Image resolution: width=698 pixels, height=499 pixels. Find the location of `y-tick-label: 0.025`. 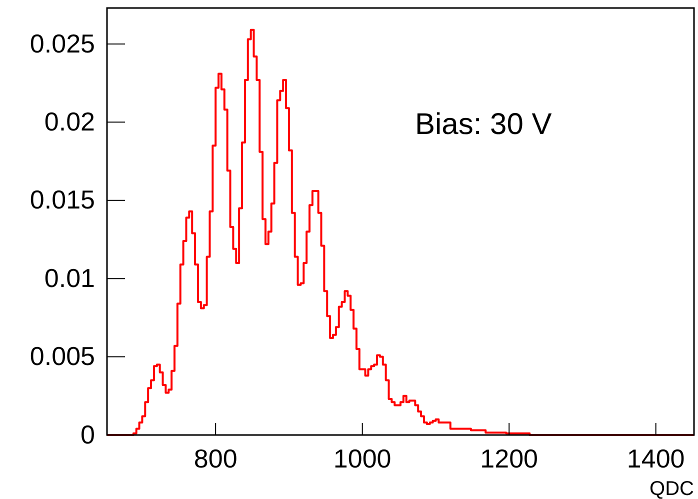

y-tick-label: 0.025 is located at coordinates (62, 43).